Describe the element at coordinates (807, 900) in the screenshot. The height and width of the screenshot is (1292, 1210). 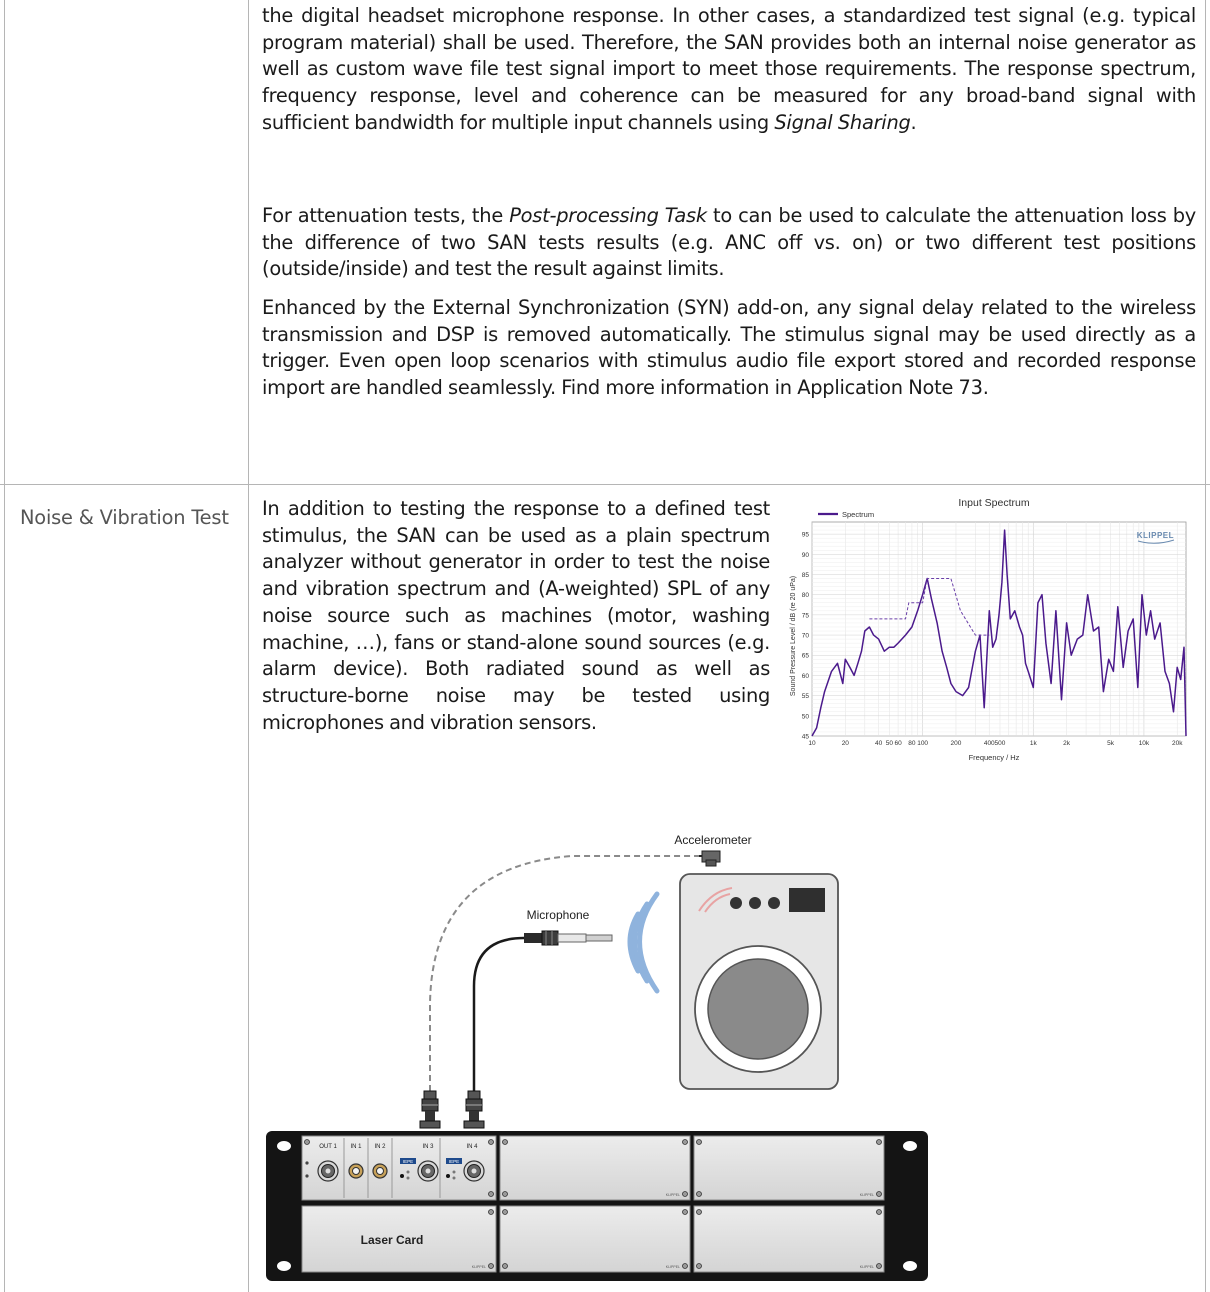
I see `device-display` at that location.